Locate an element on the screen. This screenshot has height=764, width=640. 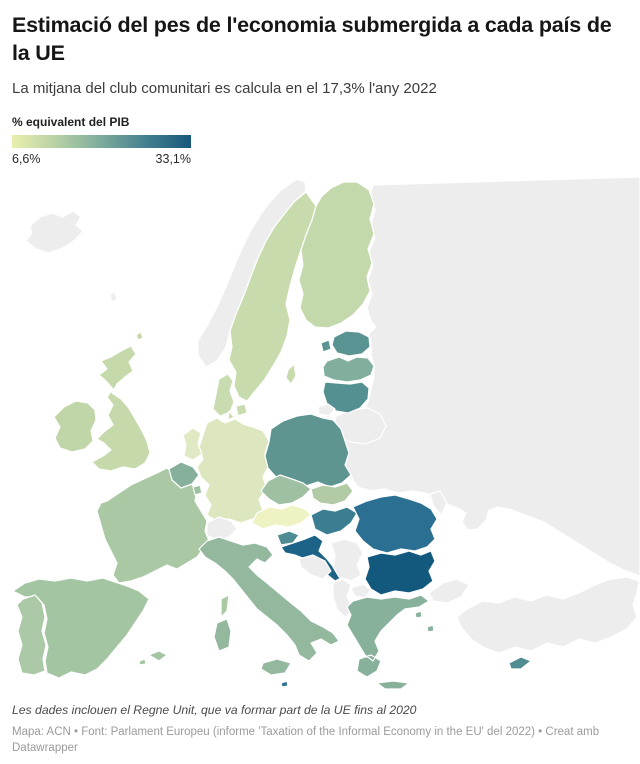
country-france is located at coordinates (163, 542).